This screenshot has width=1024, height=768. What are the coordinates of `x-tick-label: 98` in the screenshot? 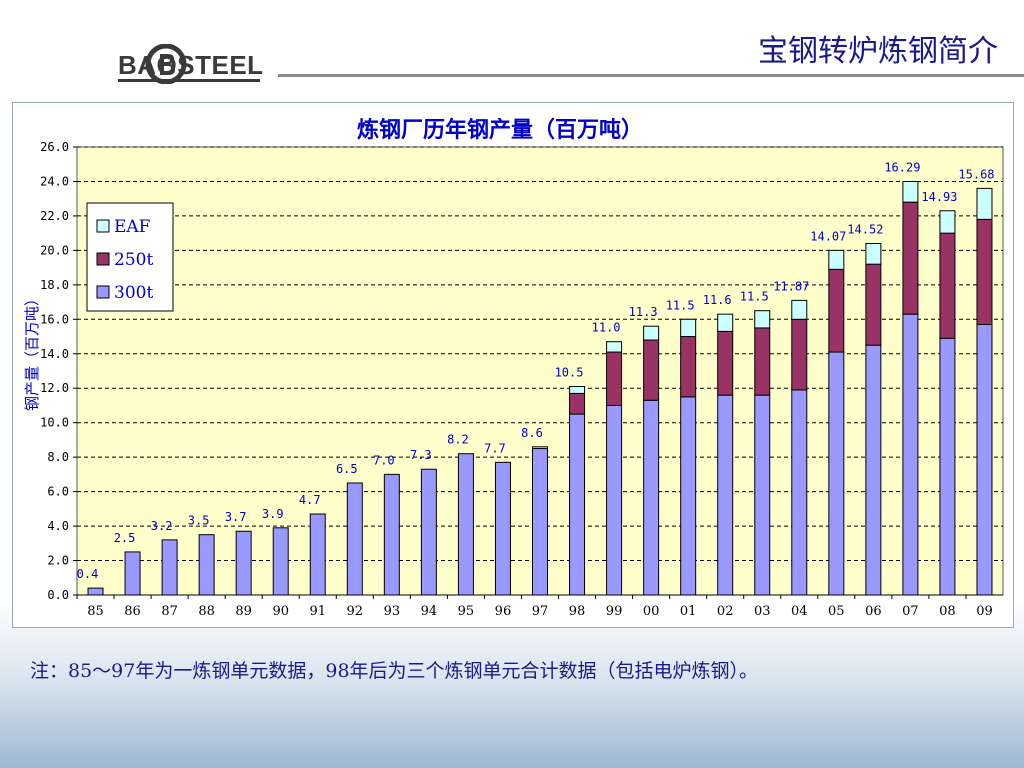 It's located at (577, 611).